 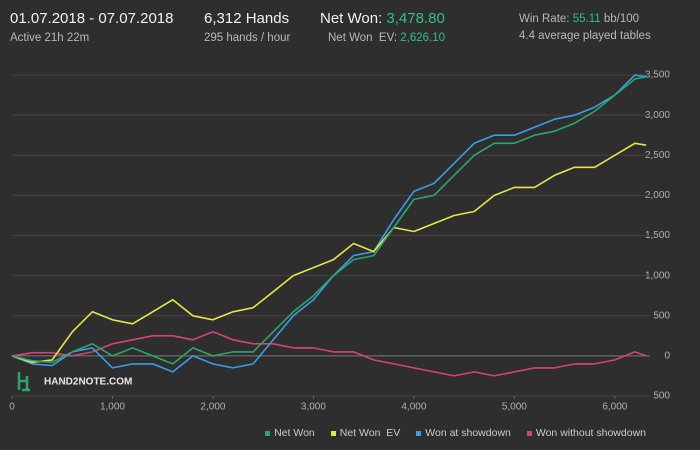 I want to click on legend-label: Net Won, so click(x=294, y=433).